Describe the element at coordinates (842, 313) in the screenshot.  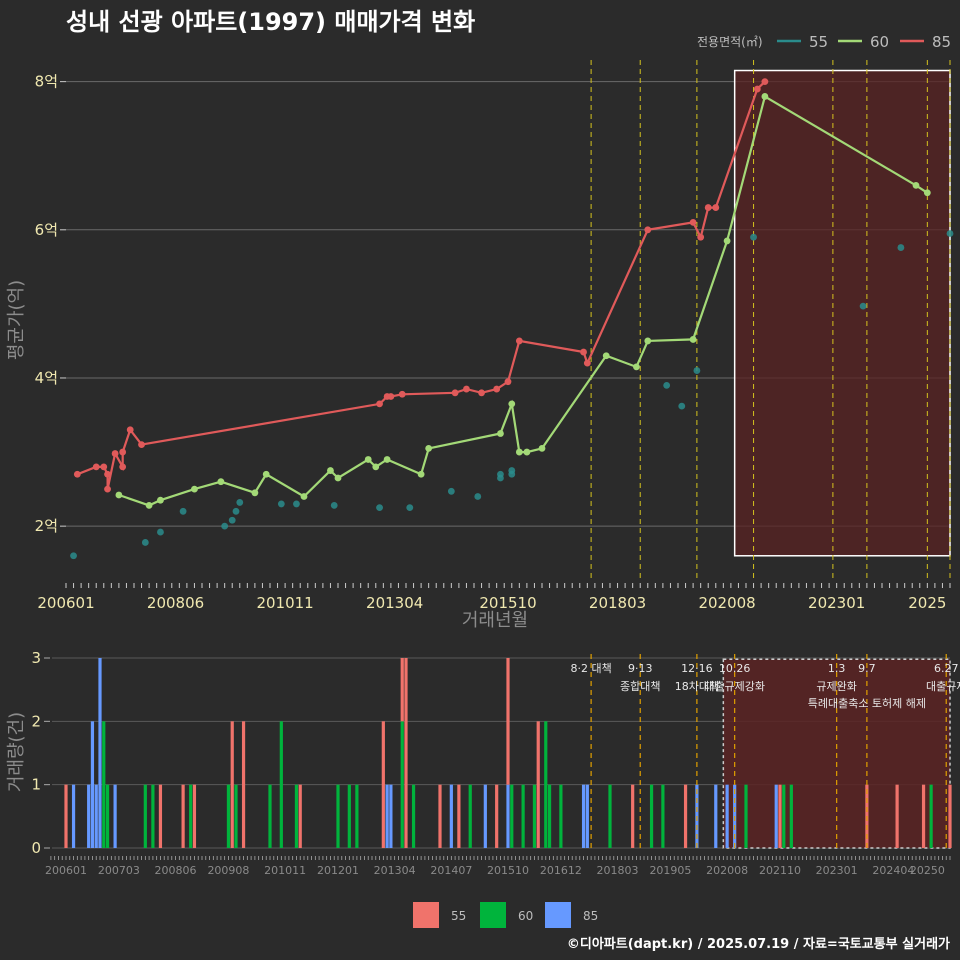
I see `highlight-box` at that location.